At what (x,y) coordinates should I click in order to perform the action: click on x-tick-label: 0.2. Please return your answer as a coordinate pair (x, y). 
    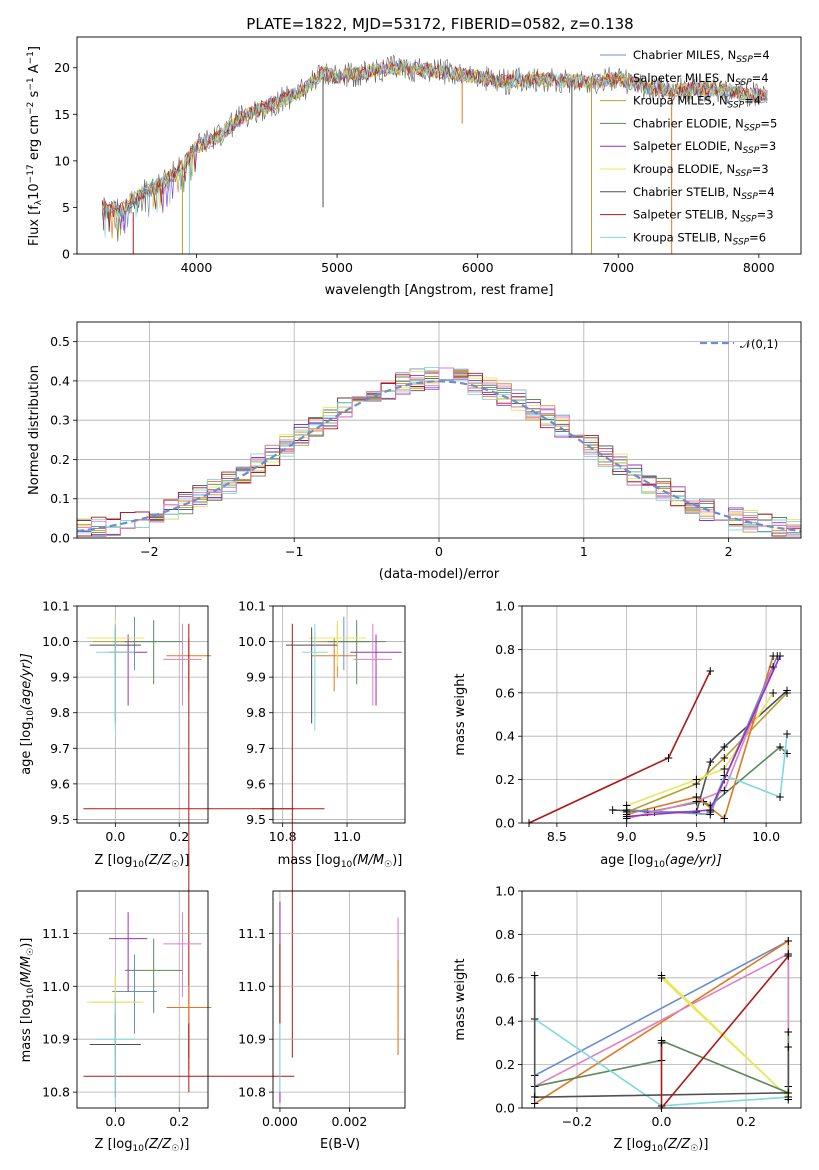
    Looking at the image, I should click on (179, 836).